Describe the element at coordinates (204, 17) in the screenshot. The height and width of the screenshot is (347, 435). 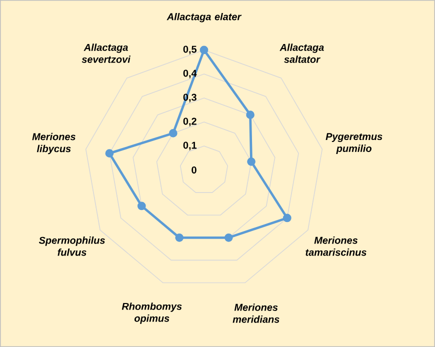
I see `spoke-label: Allactaga elater` at that location.